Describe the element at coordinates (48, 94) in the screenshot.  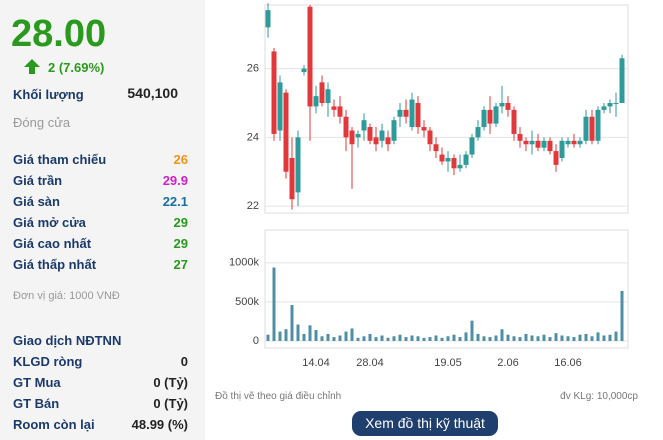
I see `volume-label: Khối lượng` at that location.